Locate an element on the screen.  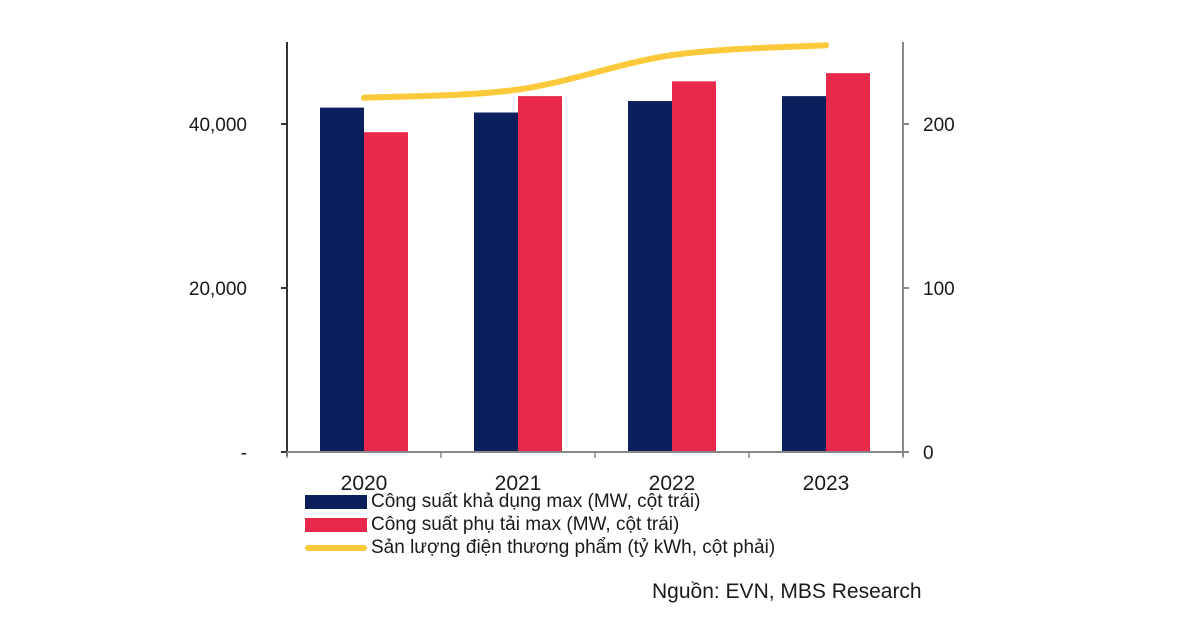
bar-peak-load-2021 is located at coordinates (540, 274).